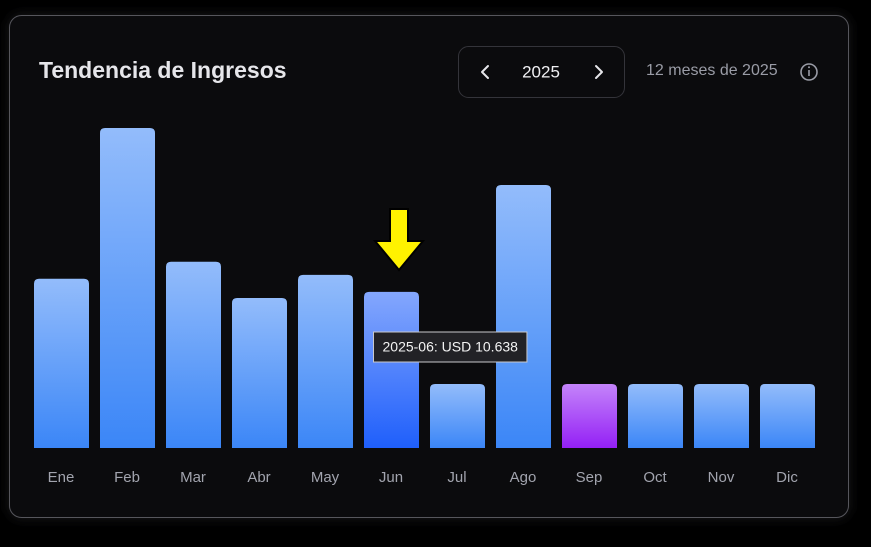  I want to click on year-selector, so click(541, 72).